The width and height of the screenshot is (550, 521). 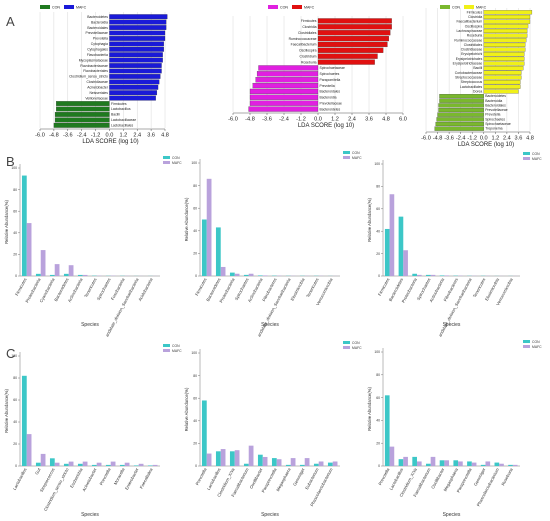 What do you see at coordinates (283, 480) in the screenshot?
I see `x-tick-label: Megasphaera` at bounding box center [283, 480].